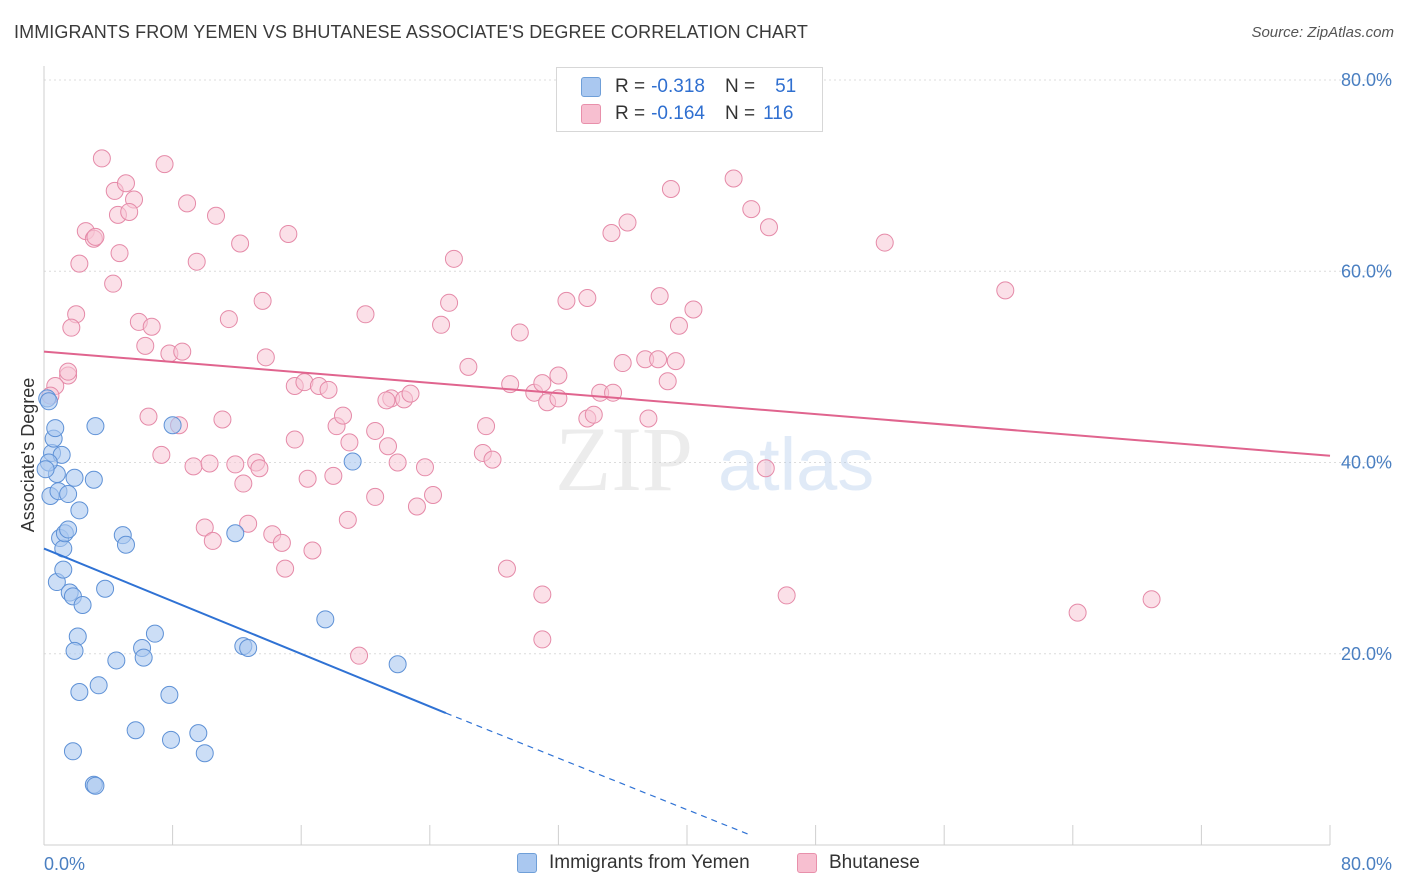 This screenshot has width=1406, height=892. Describe the element at coordinates (874, 862) in the screenshot. I see `legend-label-bhutan: Bhutanese` at that location.